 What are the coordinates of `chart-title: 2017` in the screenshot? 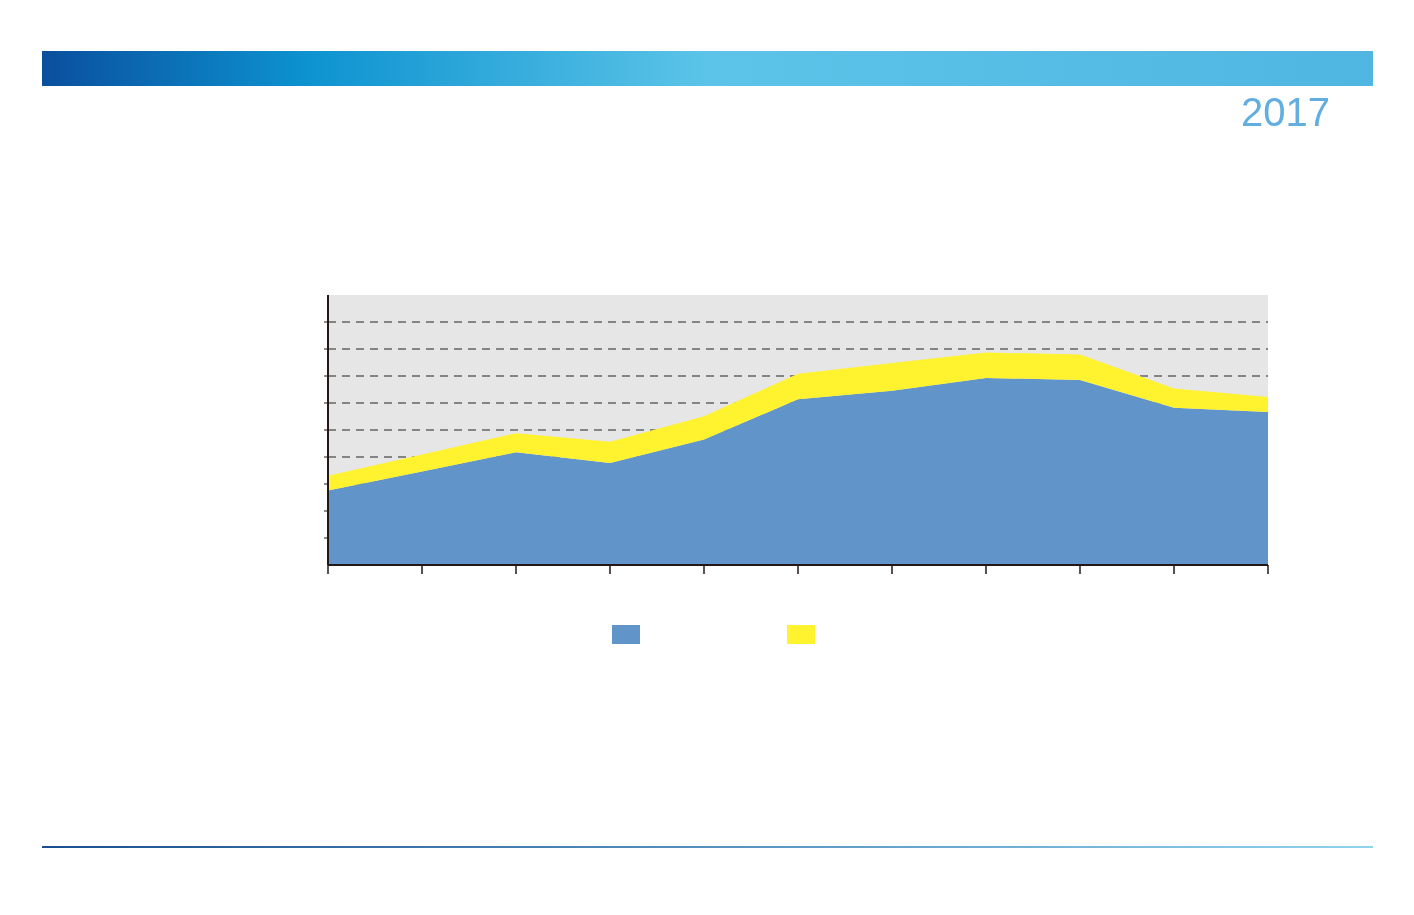 It's located at (1285, 112).